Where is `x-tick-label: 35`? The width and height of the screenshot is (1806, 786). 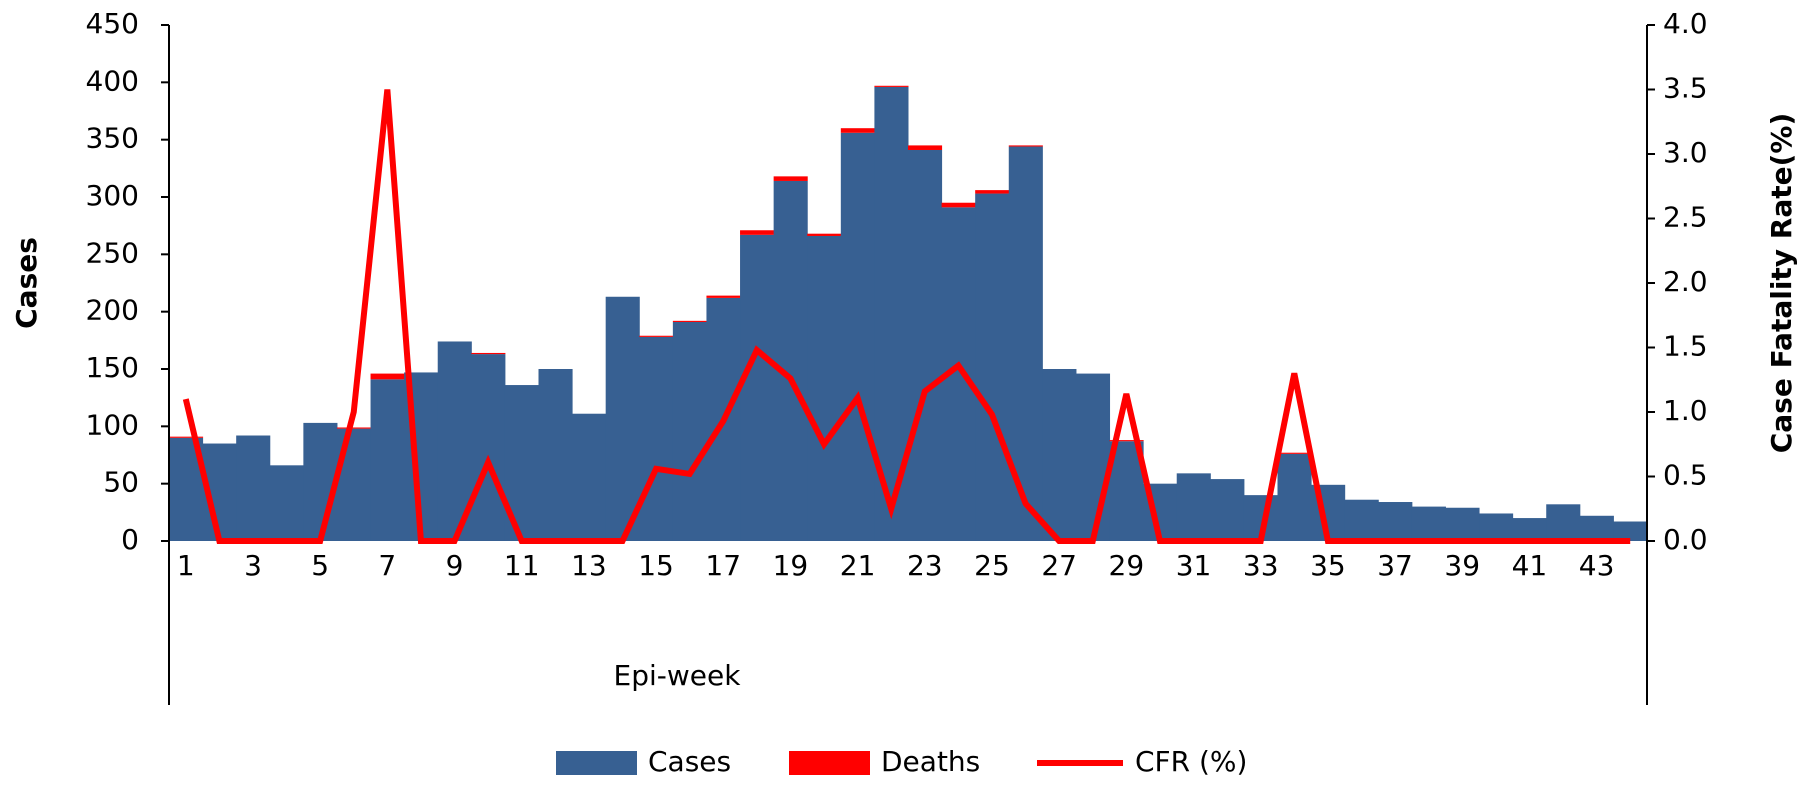 x-tick-label: 35 is located at coordinates (1328, 565).